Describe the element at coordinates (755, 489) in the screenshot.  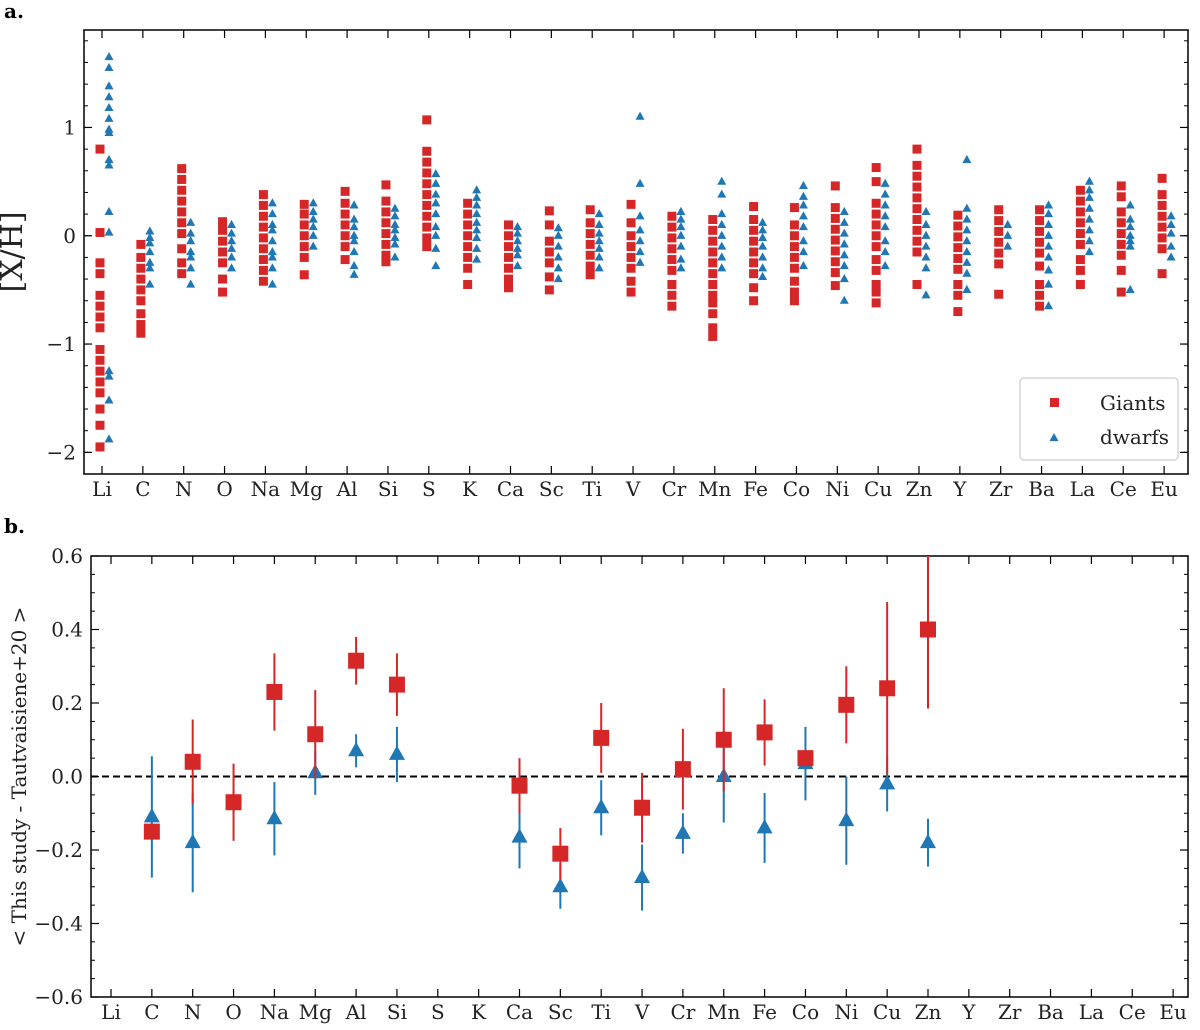
I see `x-tick-label: Fe` at that location.